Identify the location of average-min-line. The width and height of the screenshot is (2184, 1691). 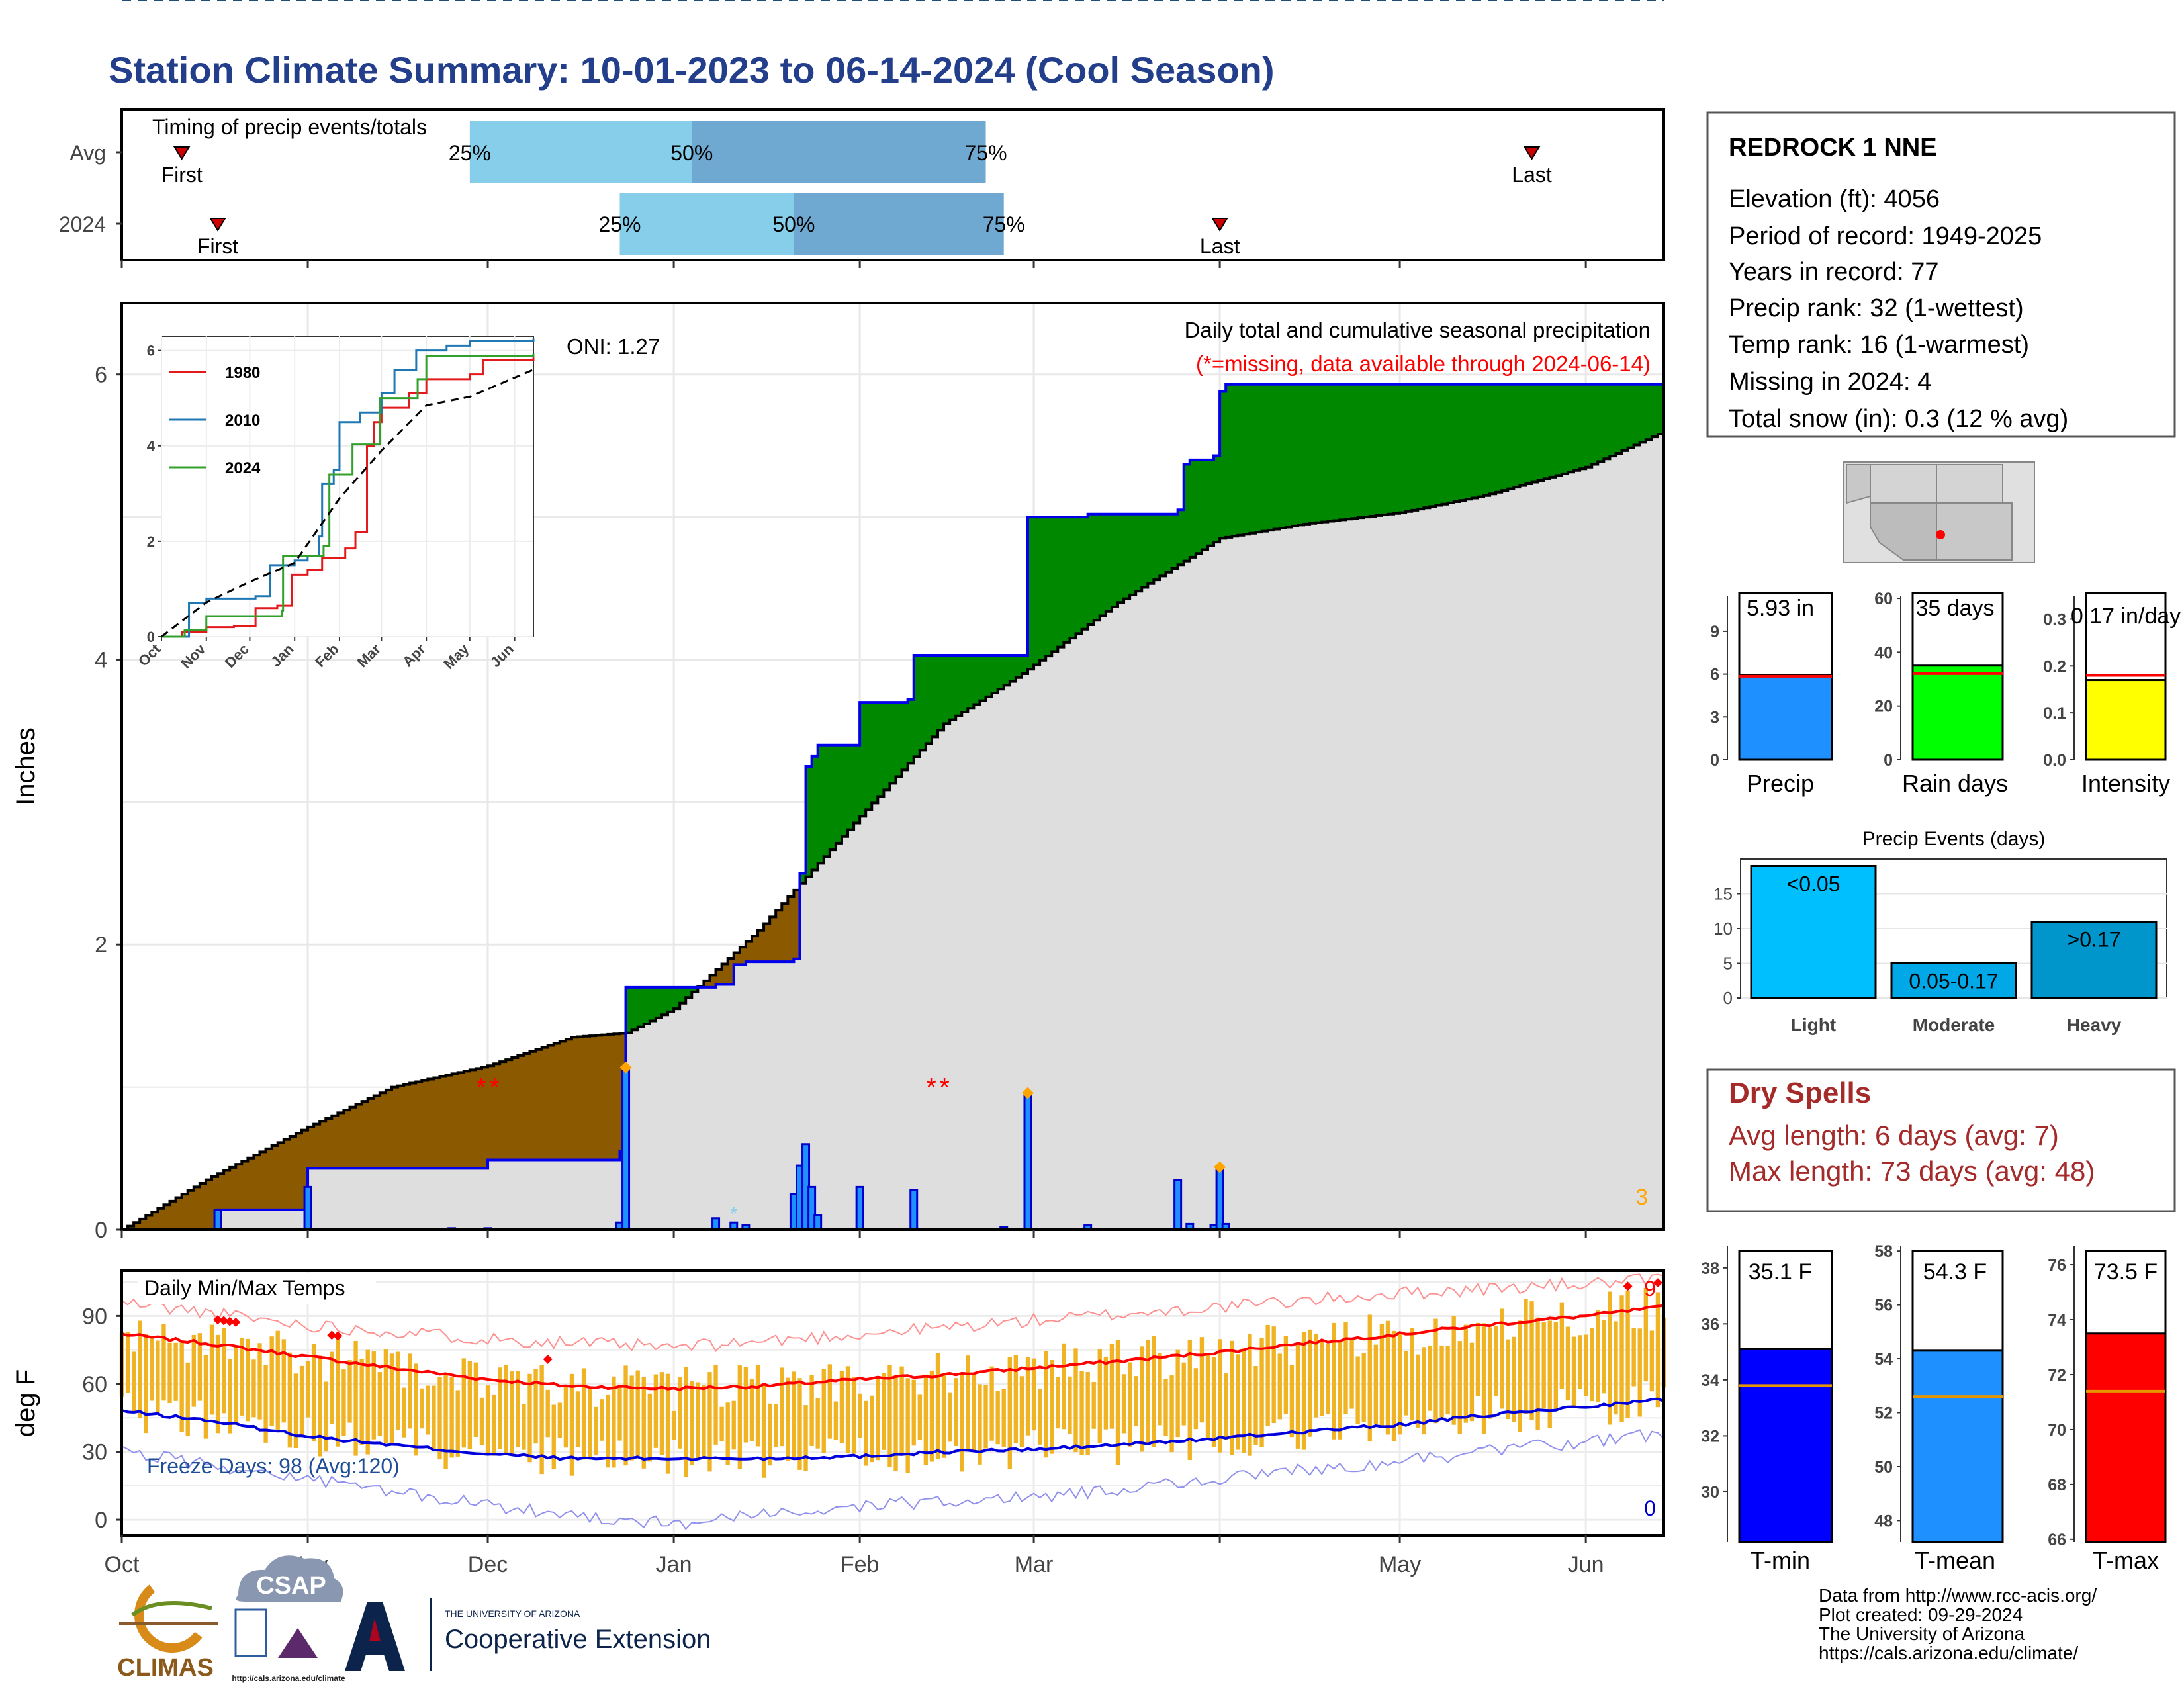
(893, 1429).